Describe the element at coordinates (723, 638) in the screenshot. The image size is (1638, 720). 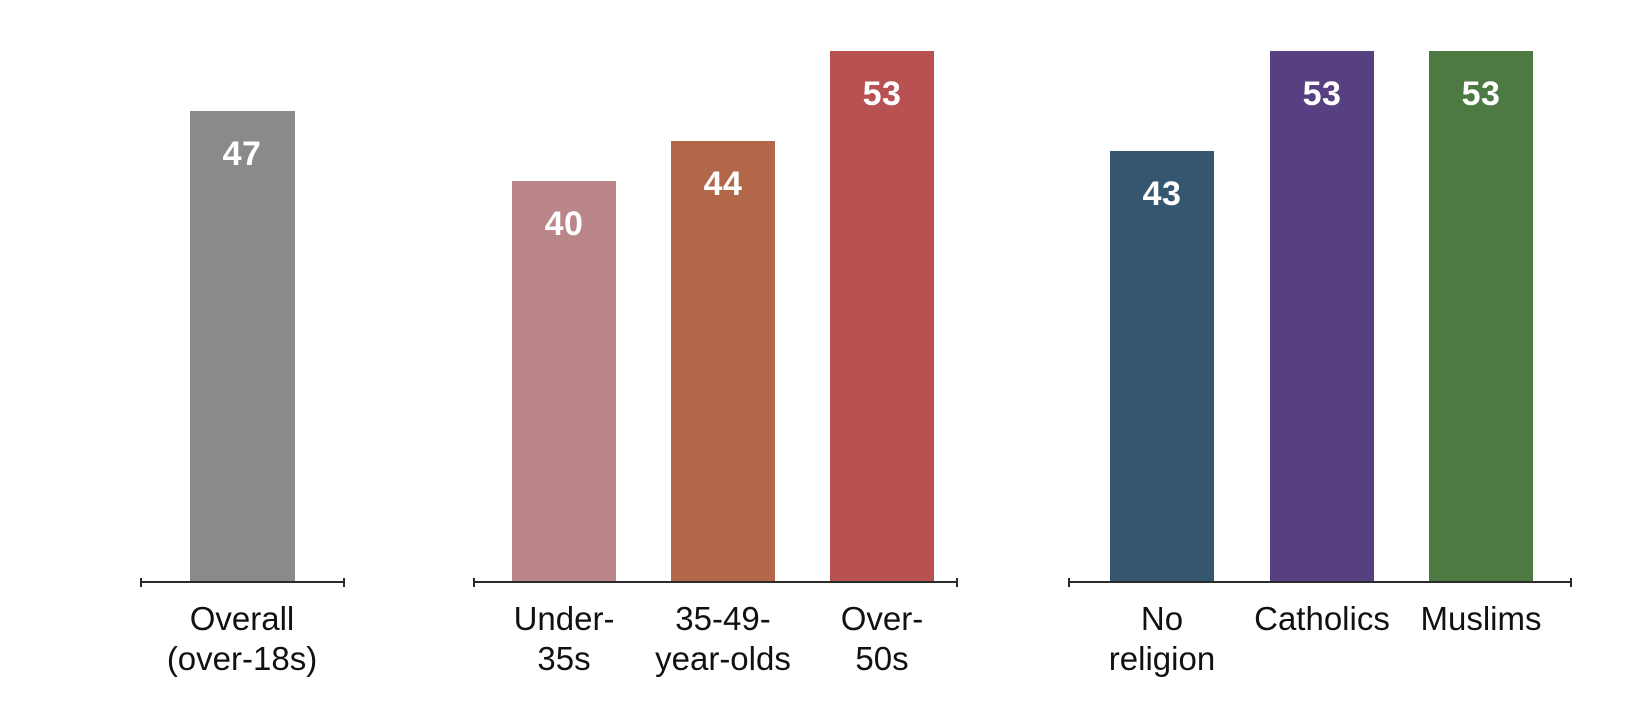
I see `category-label-35-49-year-olds: 35-49- year-olds` at that location.